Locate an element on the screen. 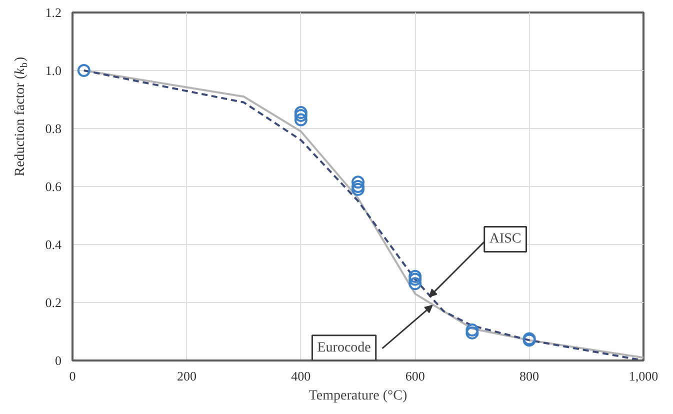 This screenshot has width=673, height=414. annotation: AISC is located at coordinates (505, 239).